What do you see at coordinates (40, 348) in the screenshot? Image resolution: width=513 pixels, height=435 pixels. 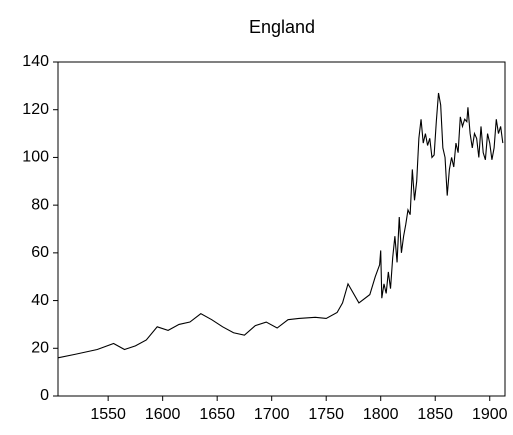 I see `y-tick-label: 20` at bounding box center [40, 348].